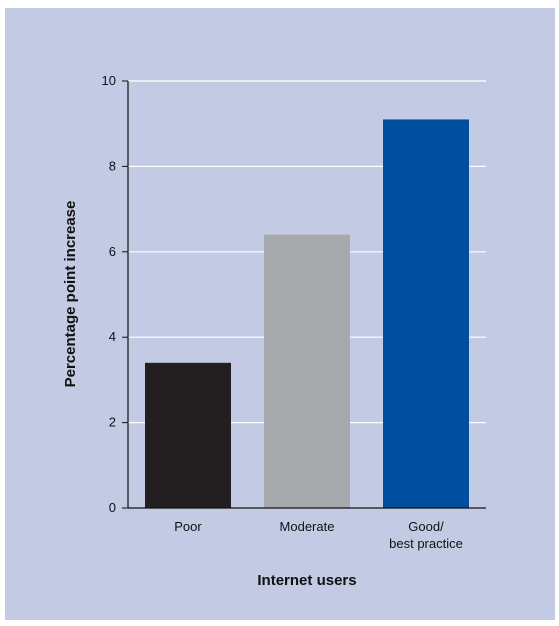 The height and width of the screenshot is (626, 559). Describe the element at coordinates (112, 422) in the screenshot. I see `y-tick-label: 2` at that location.